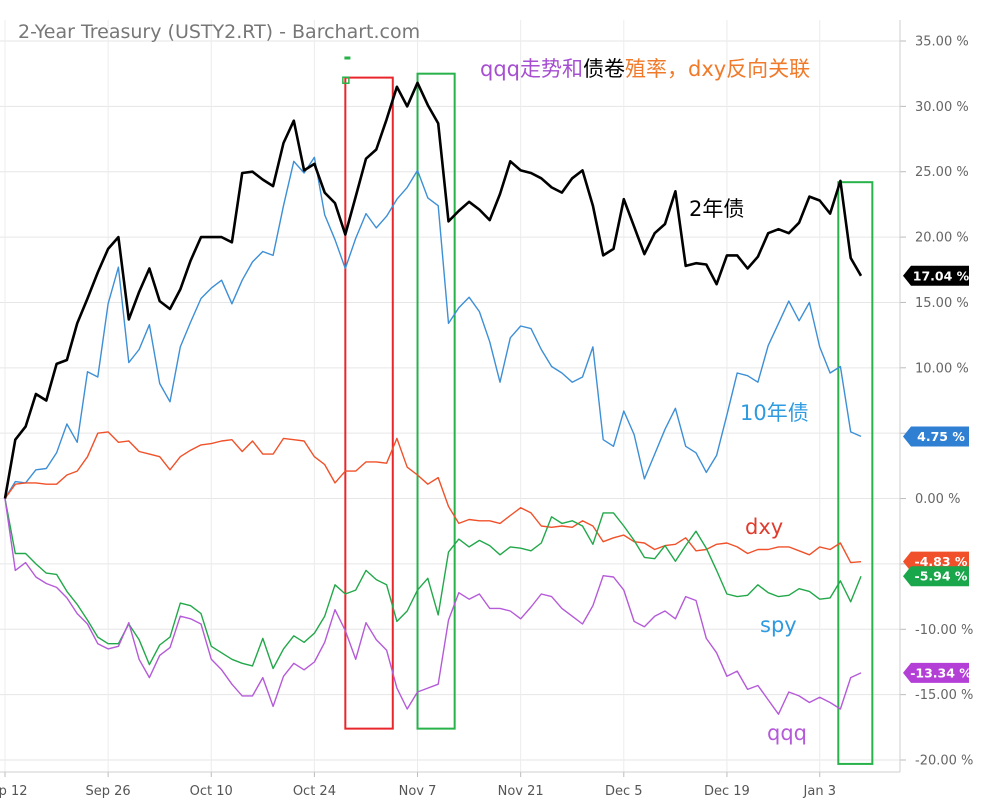 The height and width of the screenshot is (804, 1000). Describe the element at coordinates (942, 368) in the screenshot. I see `y-tick-label: 10.00 %` at that location.